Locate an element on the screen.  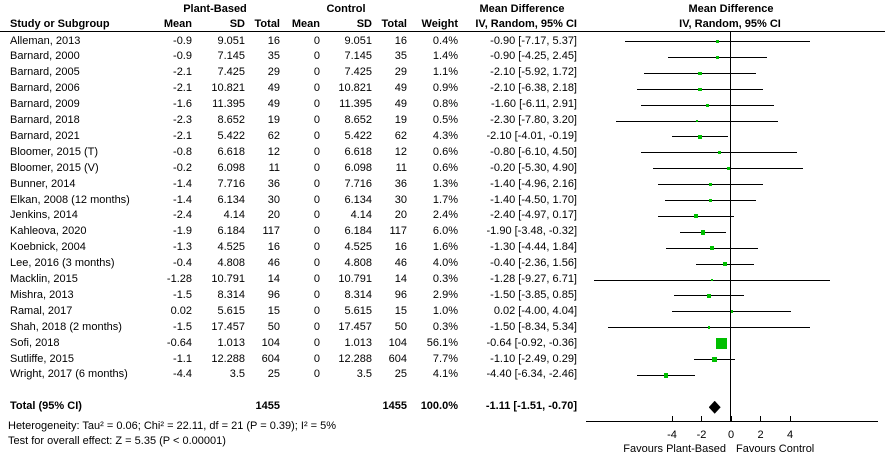
cell-n2: 20 is located at coordinates (400, 215).